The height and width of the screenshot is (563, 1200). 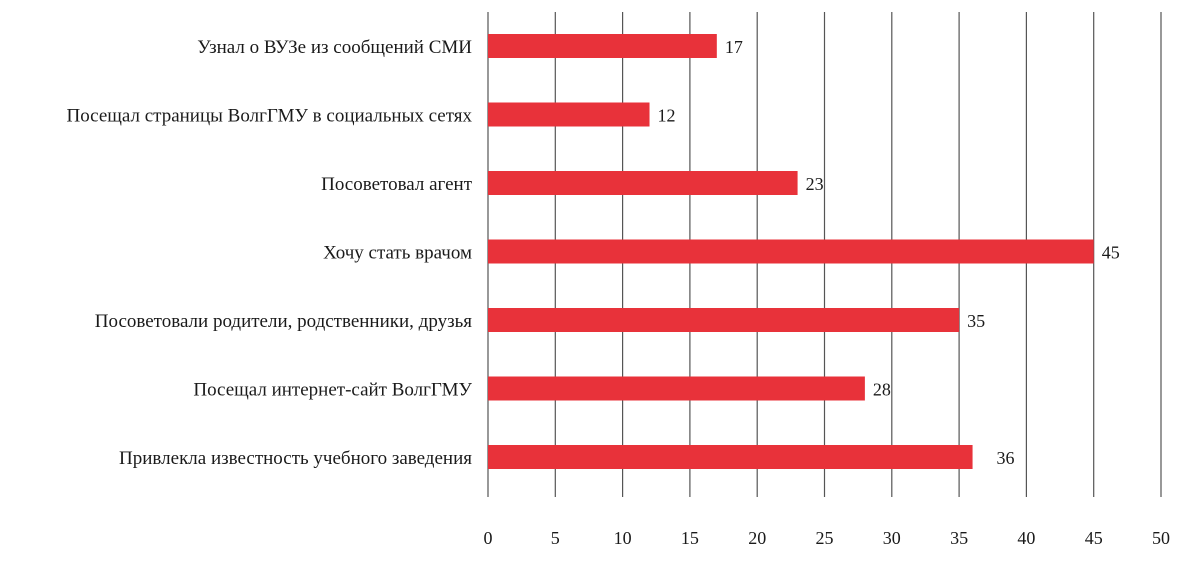 I want to click on value-label-3: 23, so click(x=815, y=184).